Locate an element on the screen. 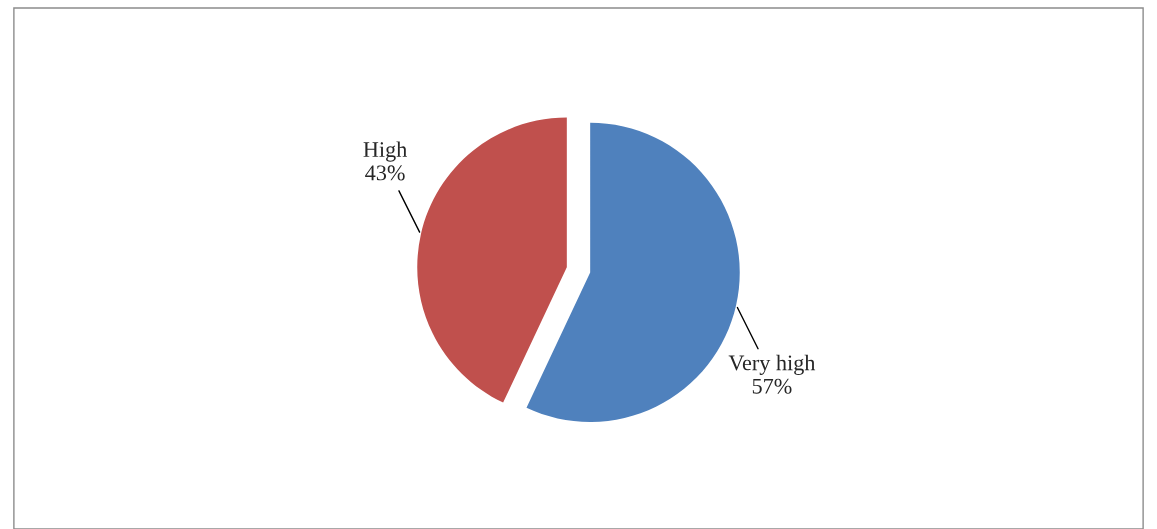  data-label: 43% is located at coordinates (385, 173).